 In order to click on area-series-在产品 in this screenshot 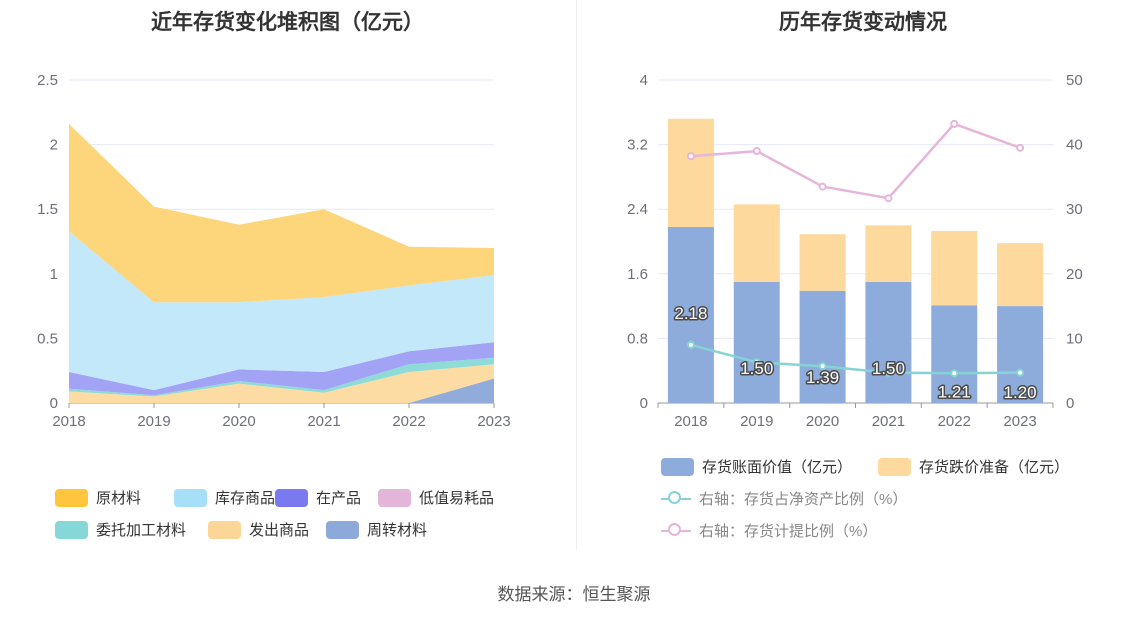, I will do `click(281, 369)`.